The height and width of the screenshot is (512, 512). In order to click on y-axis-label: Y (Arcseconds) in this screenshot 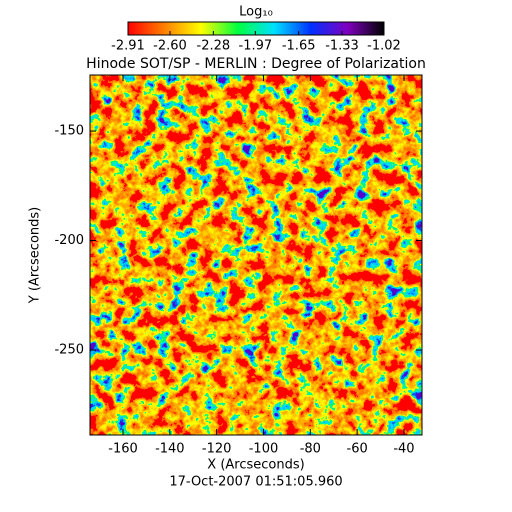, I will do `click(35, 255)`.